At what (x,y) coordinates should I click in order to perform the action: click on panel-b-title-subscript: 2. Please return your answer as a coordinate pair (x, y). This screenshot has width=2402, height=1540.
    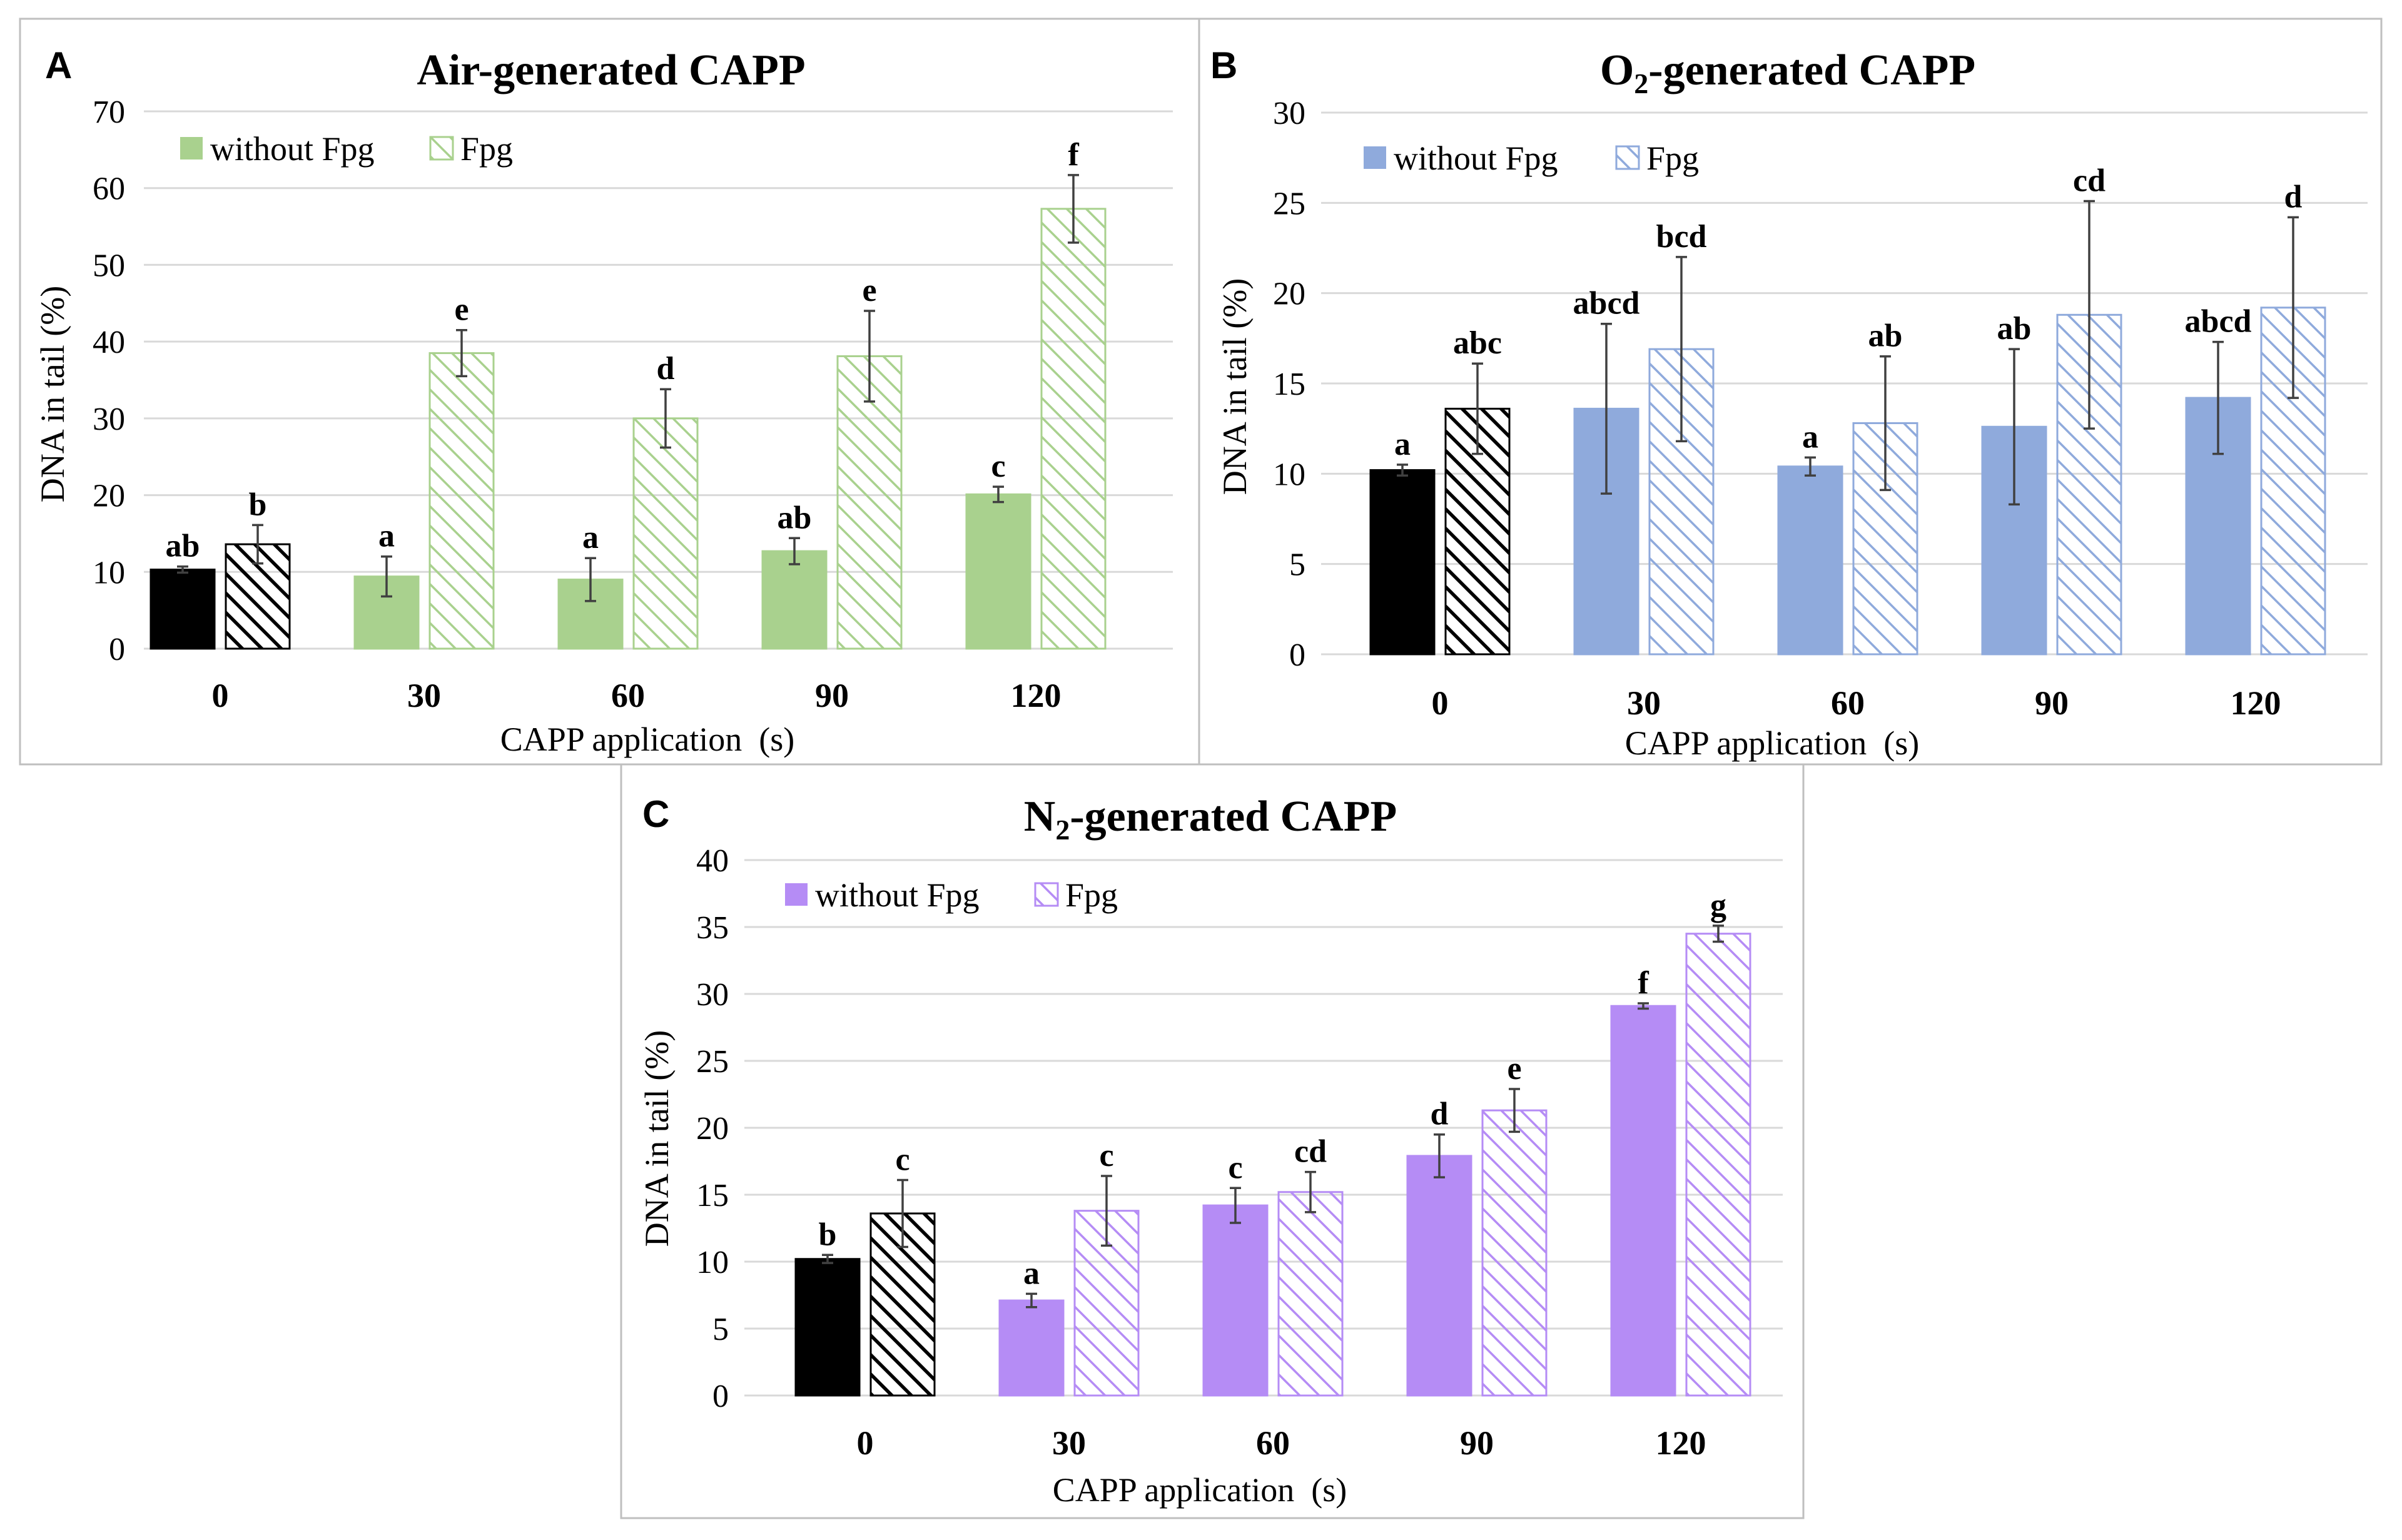
    Looking at the image, I should click on (1641, 84).